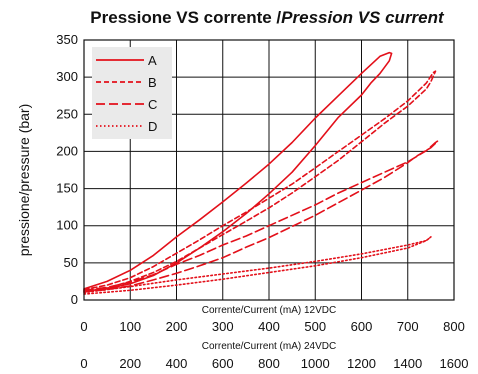 The width and height of the screenshot is (478, 374). I want to click on series-line-d, so click(257, 265).